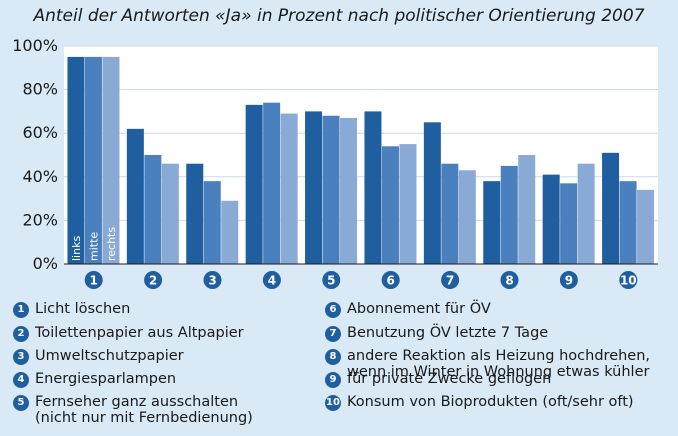  I want to click on legend-item: 1 Licht löschen, so click(71, 309).